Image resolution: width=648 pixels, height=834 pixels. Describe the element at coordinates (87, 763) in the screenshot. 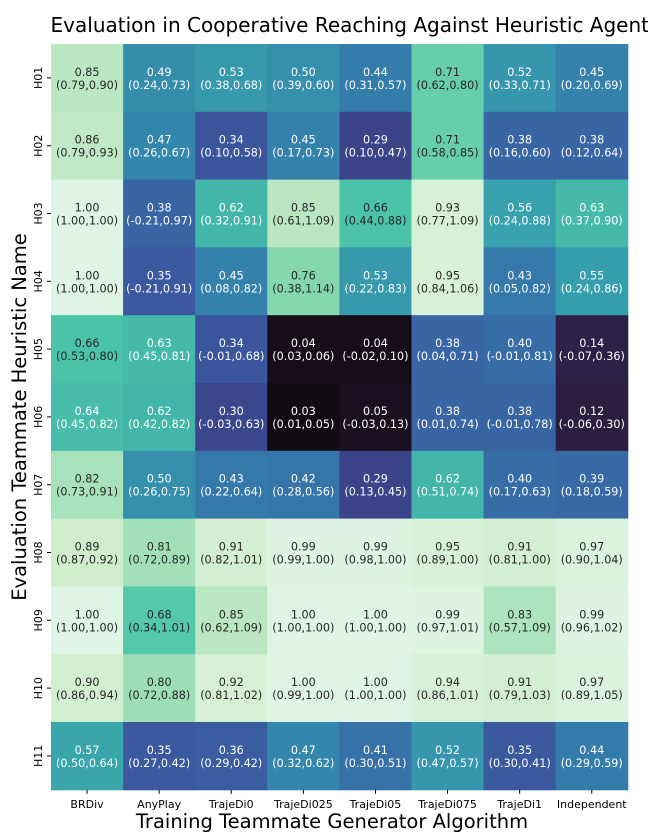

I see `cell-interval-label: (0.50,0.64)` at that location.